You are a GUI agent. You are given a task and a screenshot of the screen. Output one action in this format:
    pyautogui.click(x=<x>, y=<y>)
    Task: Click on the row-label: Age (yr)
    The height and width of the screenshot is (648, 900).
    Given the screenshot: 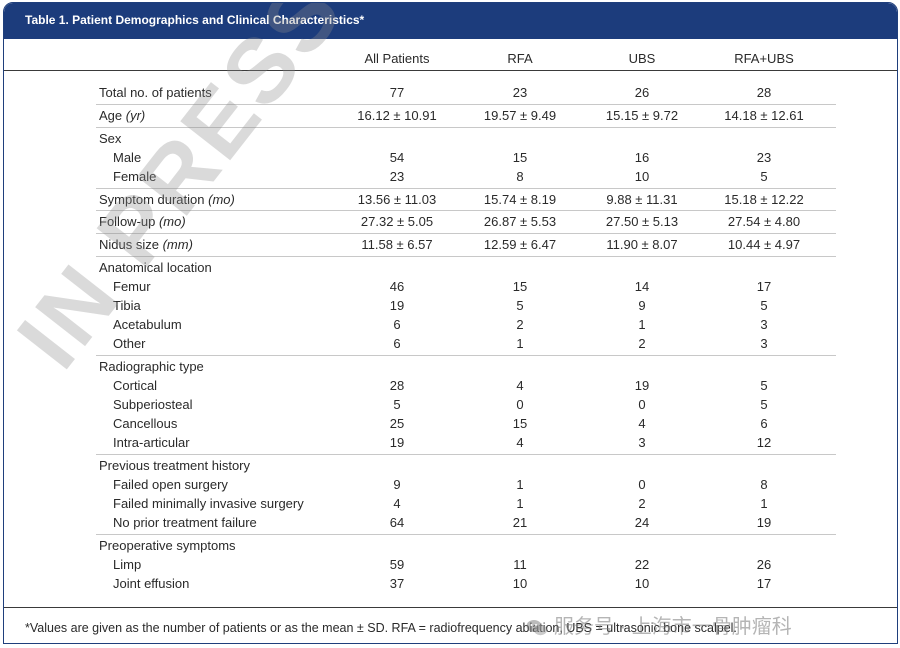 What is the action you would take?
    pyautogui.click(x=122, y=115)
    